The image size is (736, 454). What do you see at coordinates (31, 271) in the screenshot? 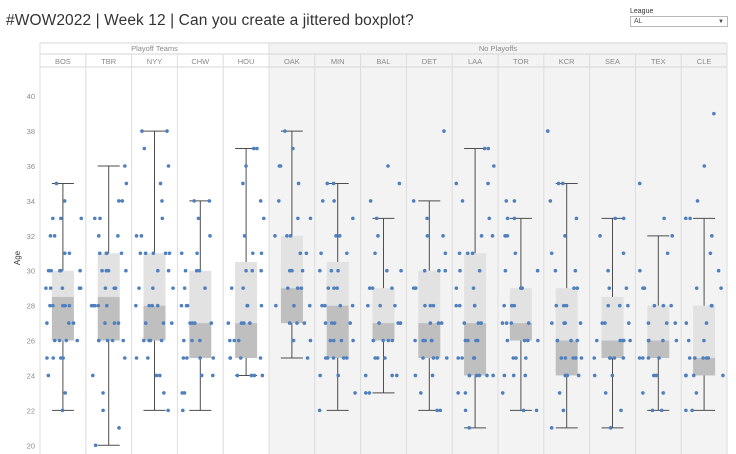
I see `y-tick-label: 30` at bounding box center [31, 271].